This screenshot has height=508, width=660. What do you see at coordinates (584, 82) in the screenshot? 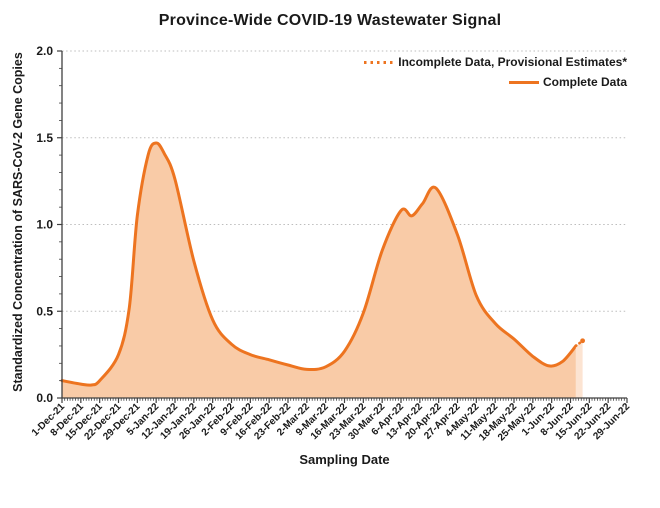
I see `legend-label-complete: Complete Data` at bounding box center [584, 82].